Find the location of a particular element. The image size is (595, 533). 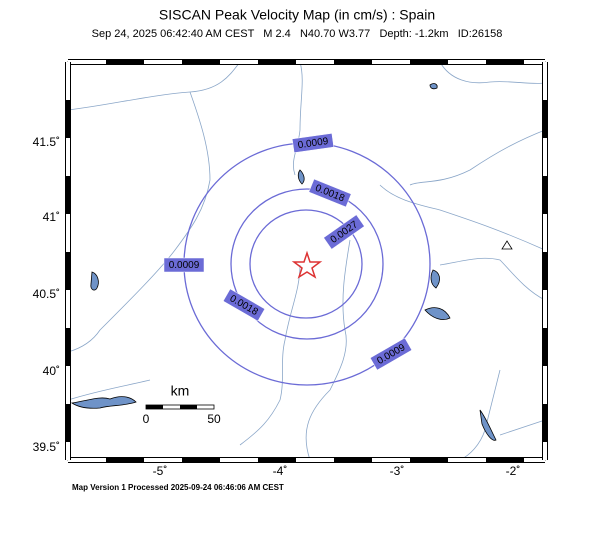

lat-label: 41.5˚ is located at coordinates (46, 142).